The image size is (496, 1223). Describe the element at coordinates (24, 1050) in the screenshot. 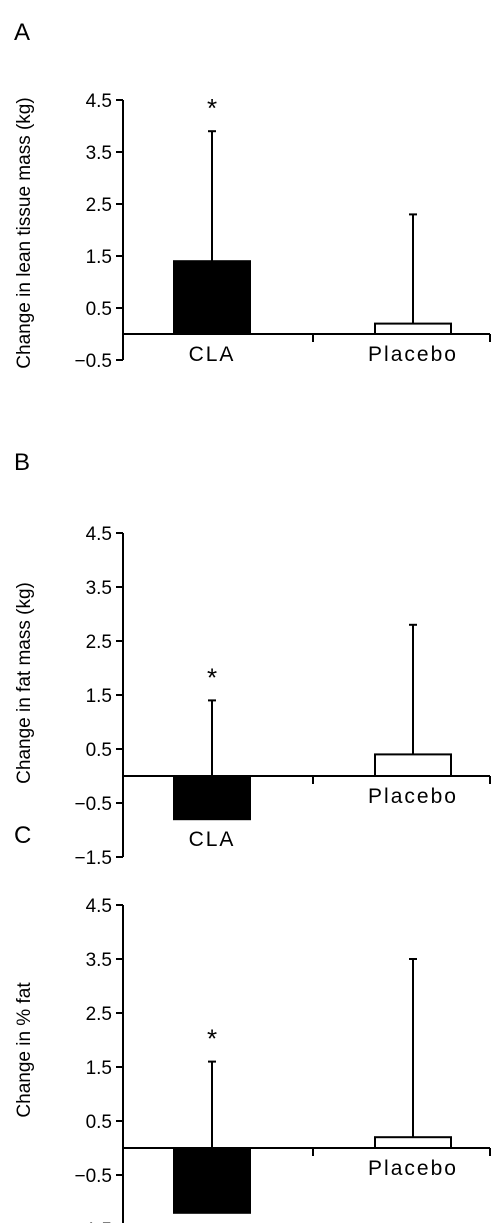

I see `y-axis-label: Change in % fat` at that location.